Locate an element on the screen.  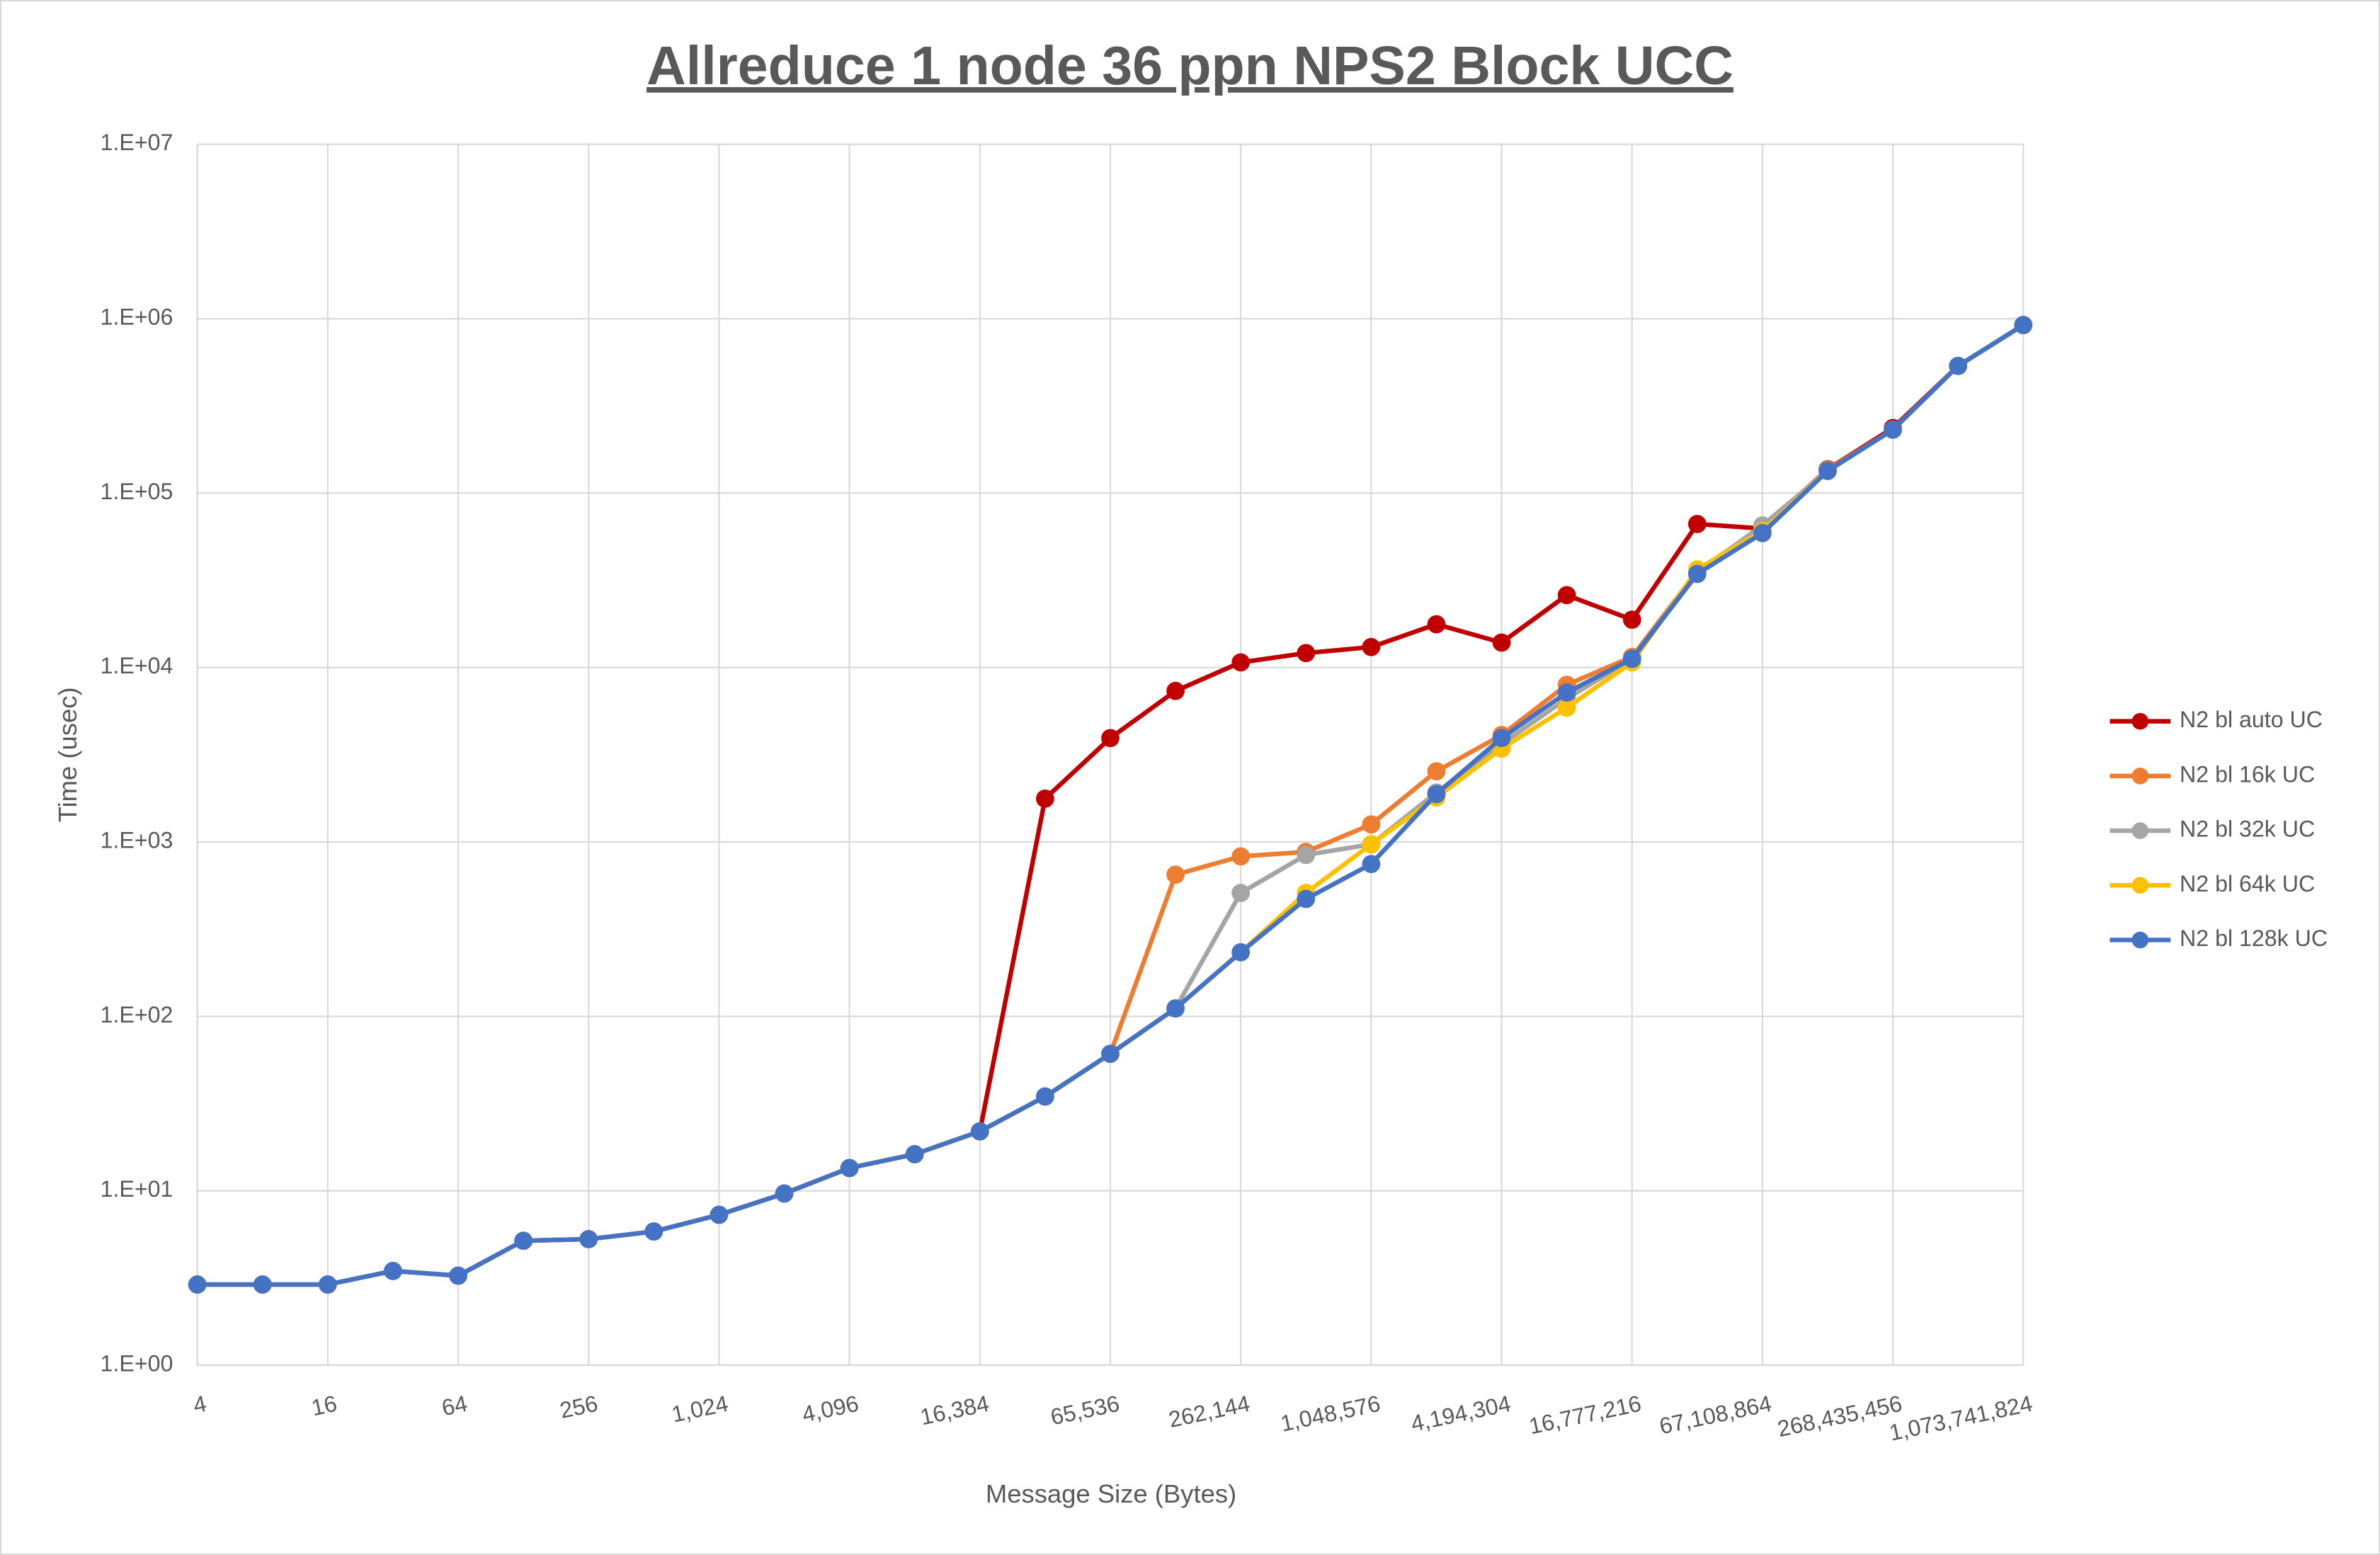
y-tick-label: 1.E+01 is located at coordinates (137, 1189).